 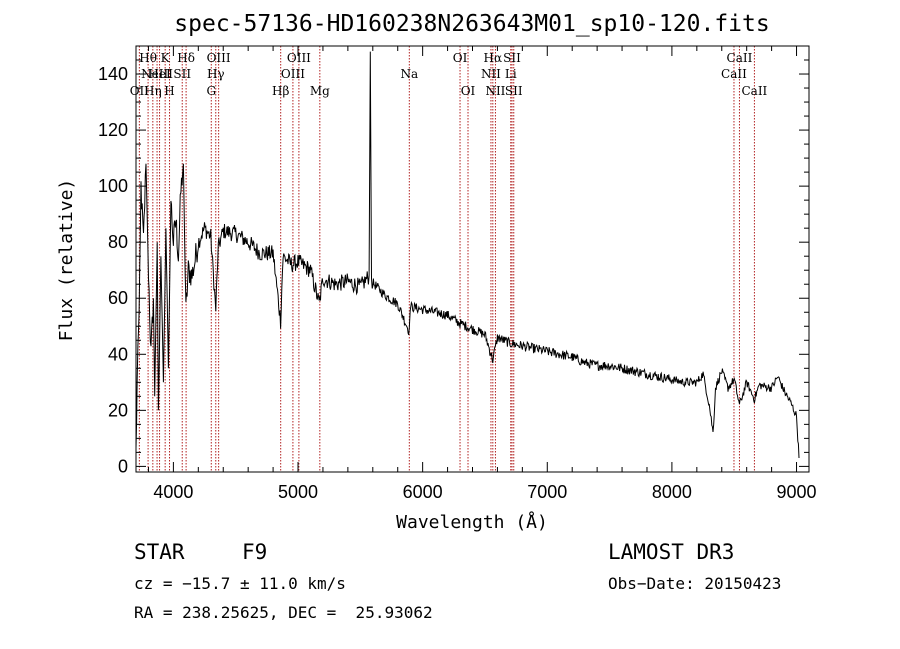 I want to click on x-tick-label: 7000, so click(x=547, y=492).